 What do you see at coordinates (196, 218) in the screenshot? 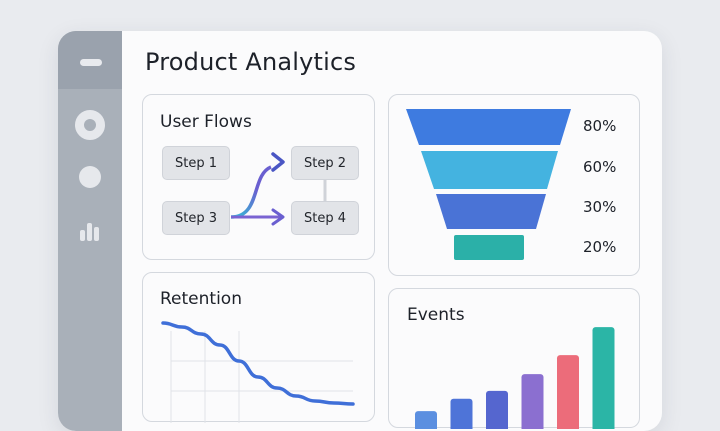
I see `step-3-node: Step 3` at bounding box center [196, 218].